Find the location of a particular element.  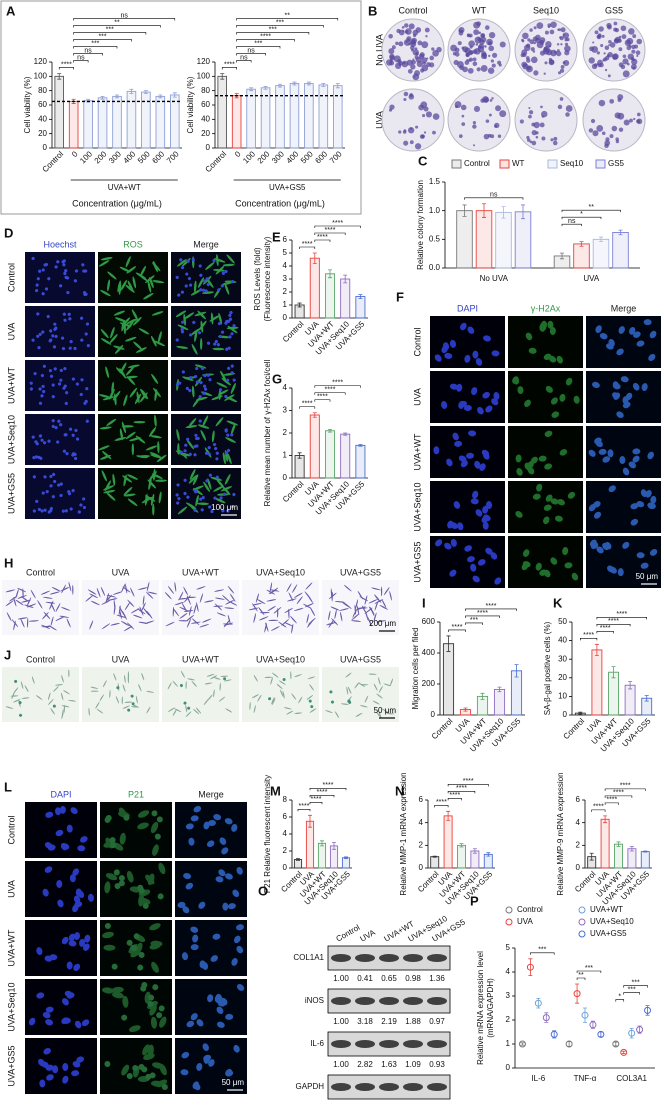

significance-label: *** is located at coordinates (542, 950).